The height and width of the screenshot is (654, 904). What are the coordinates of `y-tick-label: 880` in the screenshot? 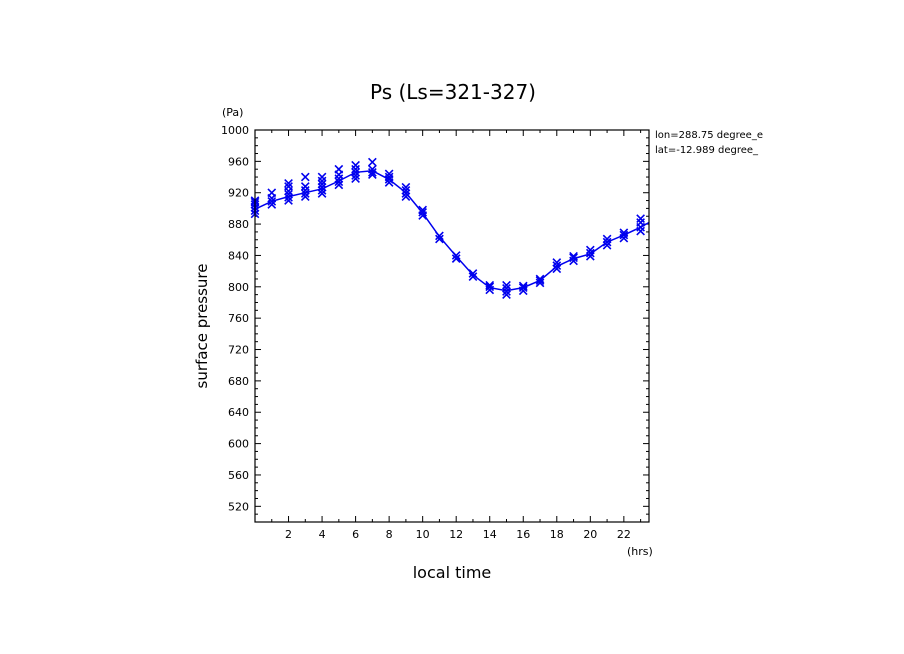 It's located at (238, 224).